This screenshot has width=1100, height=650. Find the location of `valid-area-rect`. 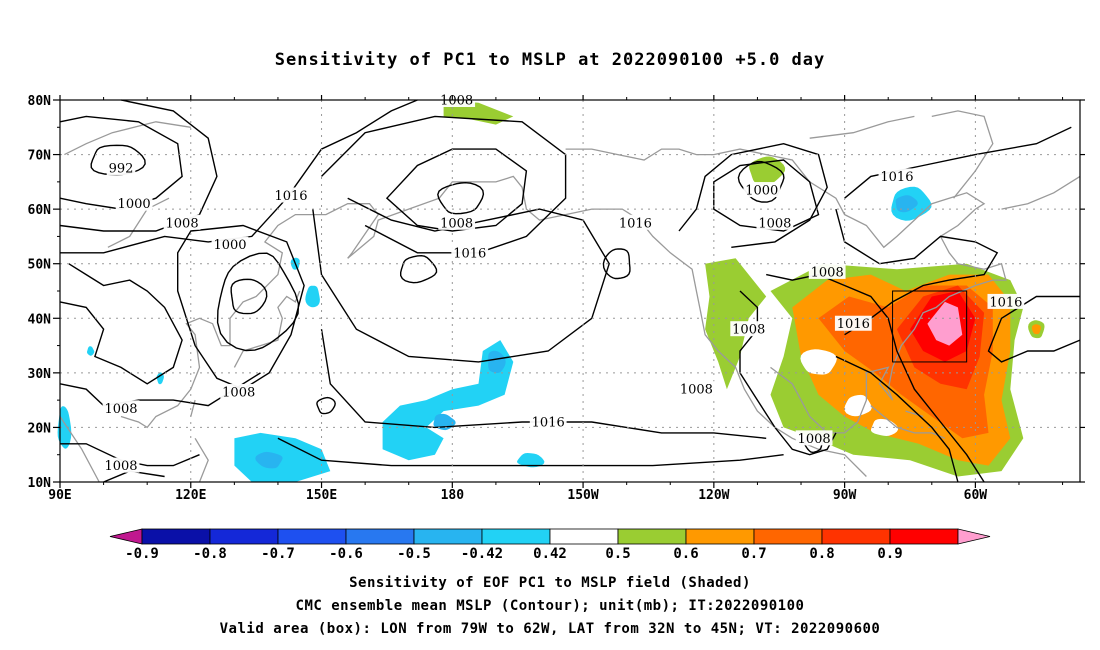

valid-area-rect is located at coordinates (930, 326).